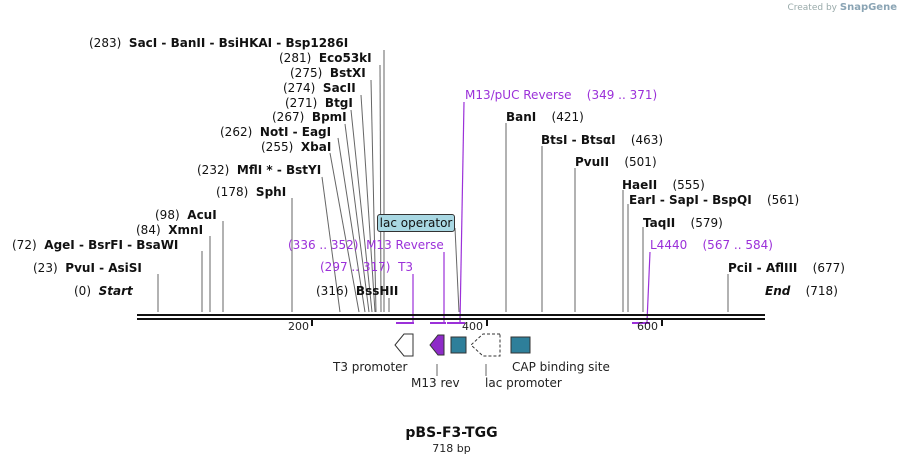 The image size is (903, 464). Describe the element at coordinates (842, 7) in the screenshot. I see `snapgene-logo: Created by SnapGene` at that location.